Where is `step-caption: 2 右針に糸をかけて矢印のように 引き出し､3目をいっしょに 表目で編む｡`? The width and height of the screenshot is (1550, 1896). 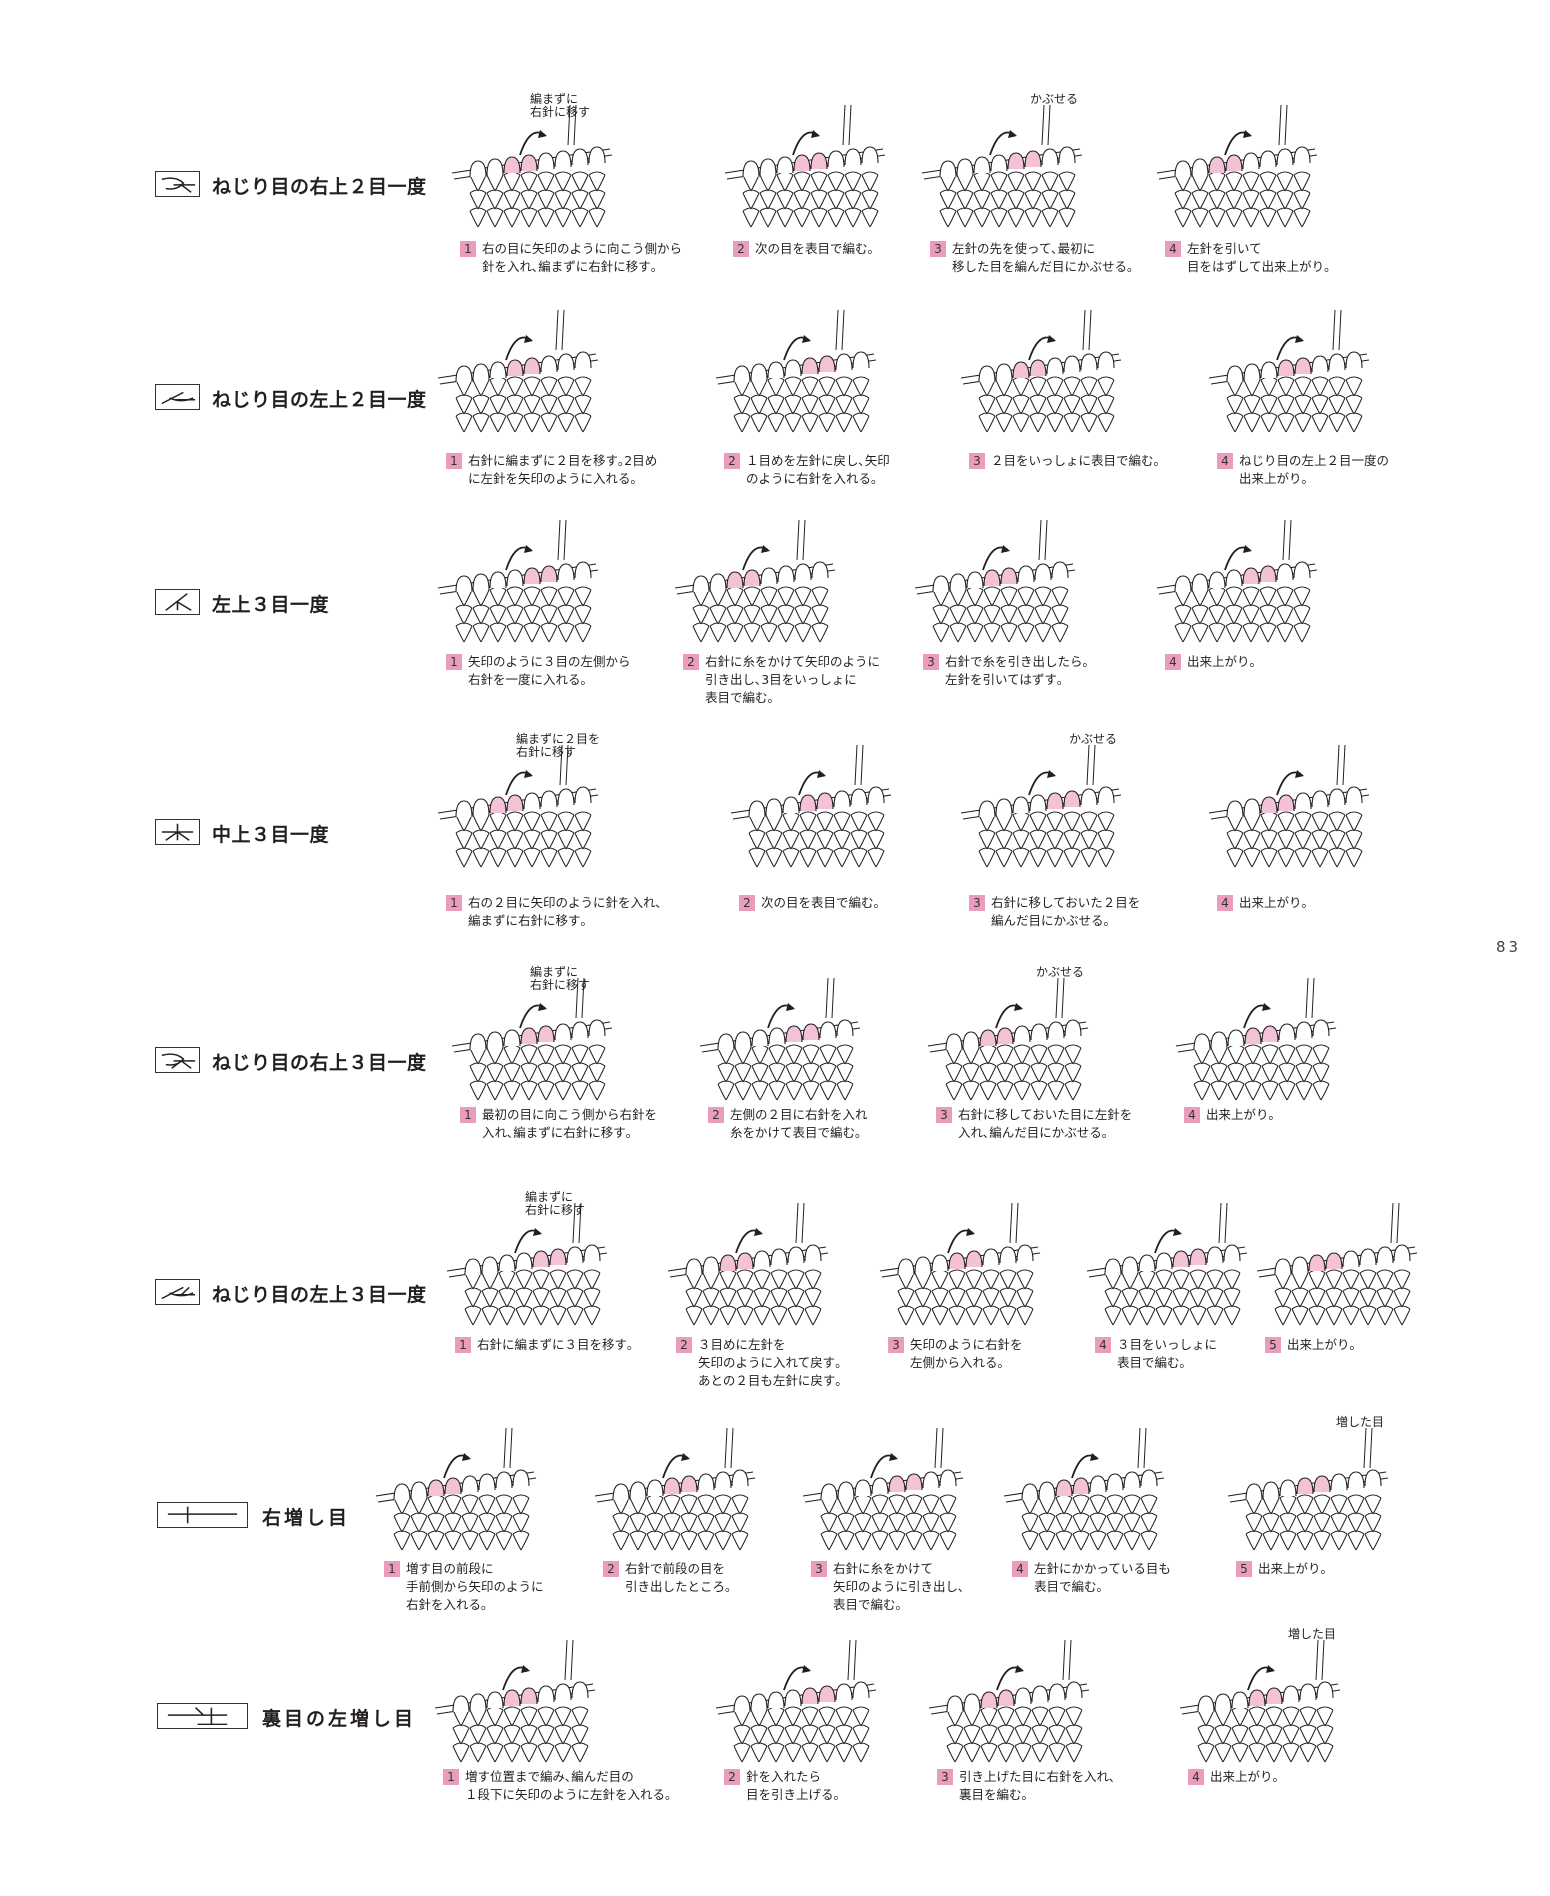 step-caption: 2 右針に糸をかけて矢印のように 引き出し､3目をいっしょに 表目で編む｡ is located at coordinates (781, 680).